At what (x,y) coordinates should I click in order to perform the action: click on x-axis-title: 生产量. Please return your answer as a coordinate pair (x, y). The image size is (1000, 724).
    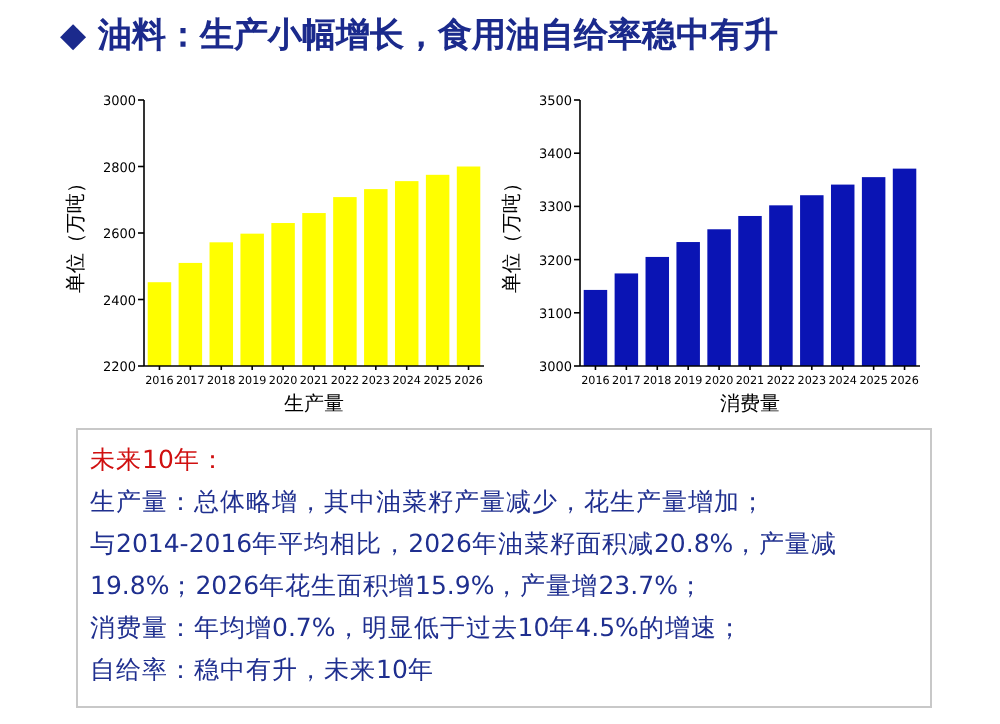
    Looking at the image, I should click on (314, 404).